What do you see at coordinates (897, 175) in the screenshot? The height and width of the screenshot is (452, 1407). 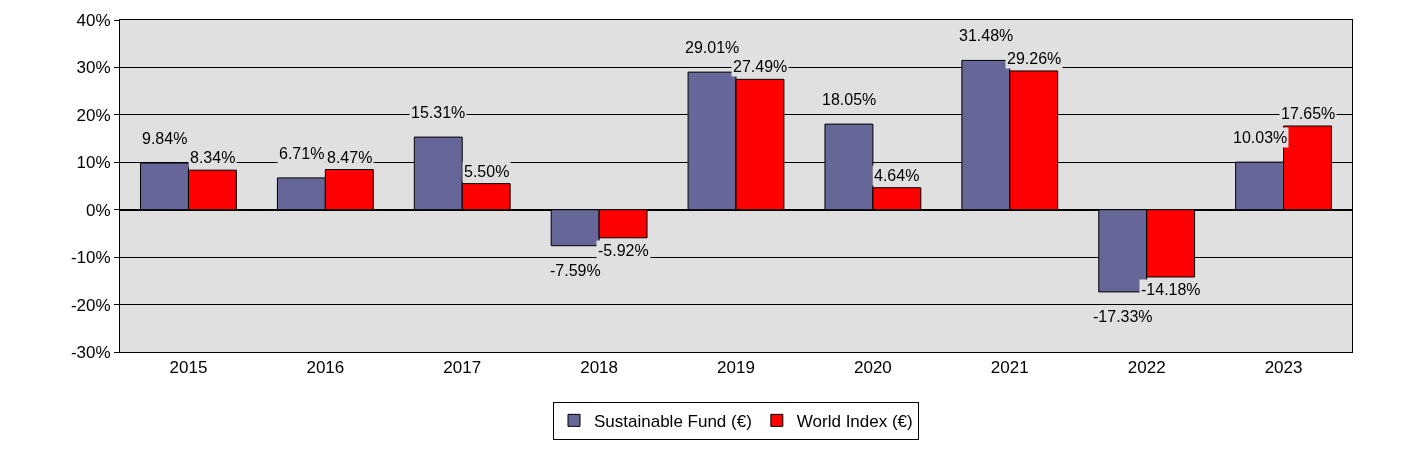 I see `data-label: 4.64%` at bounding box center [897, 175].